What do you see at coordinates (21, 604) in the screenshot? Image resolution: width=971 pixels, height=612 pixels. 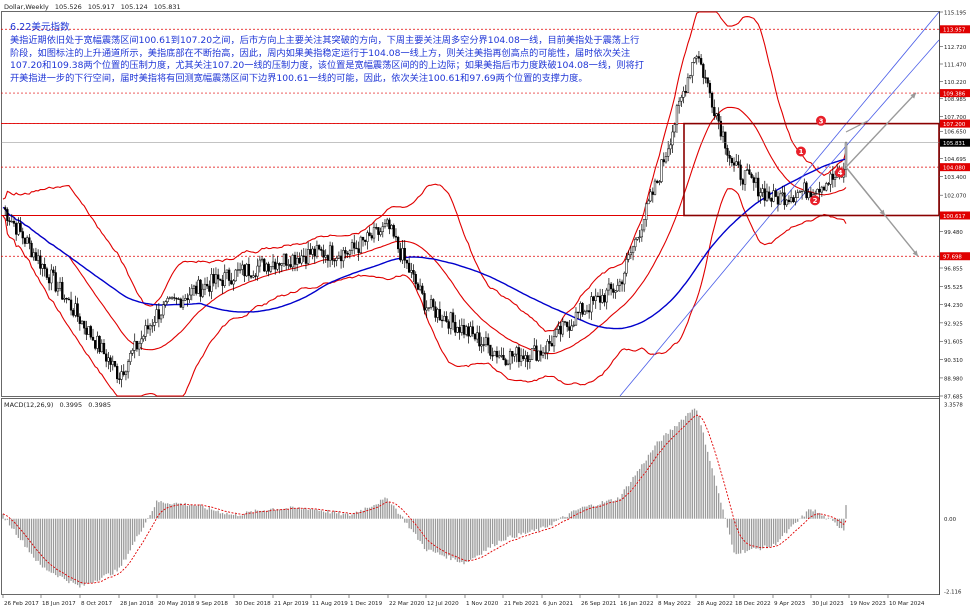 I see `date-tick-label: 26 Feb 2017` at bounding box center [21, 604].